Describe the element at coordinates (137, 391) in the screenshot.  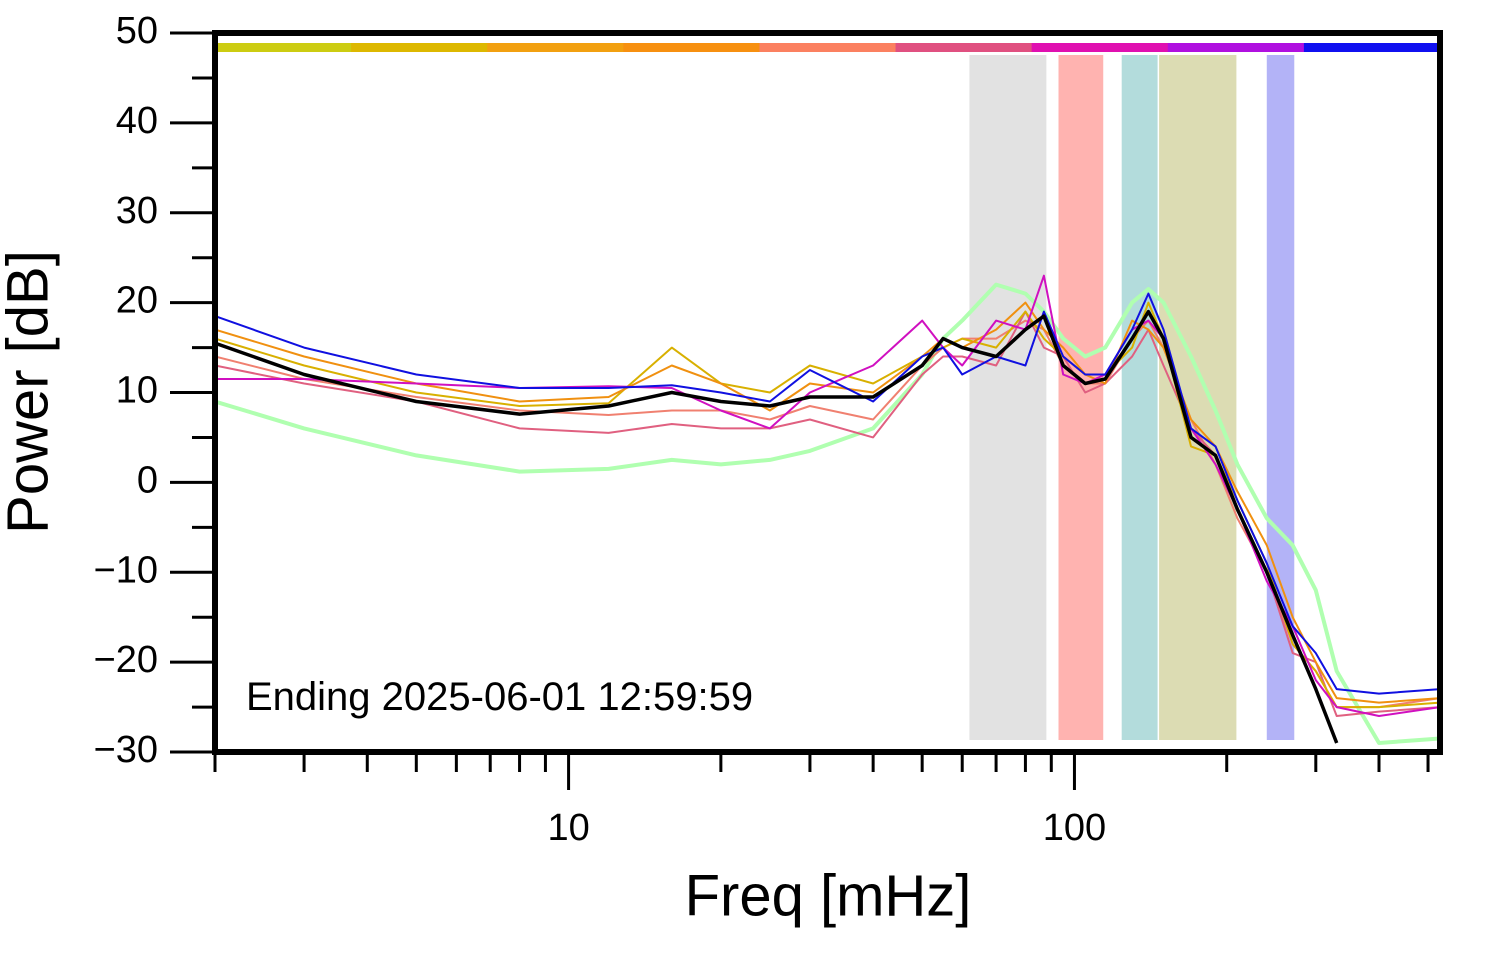
I see `y-tick-label: 10` at that location.